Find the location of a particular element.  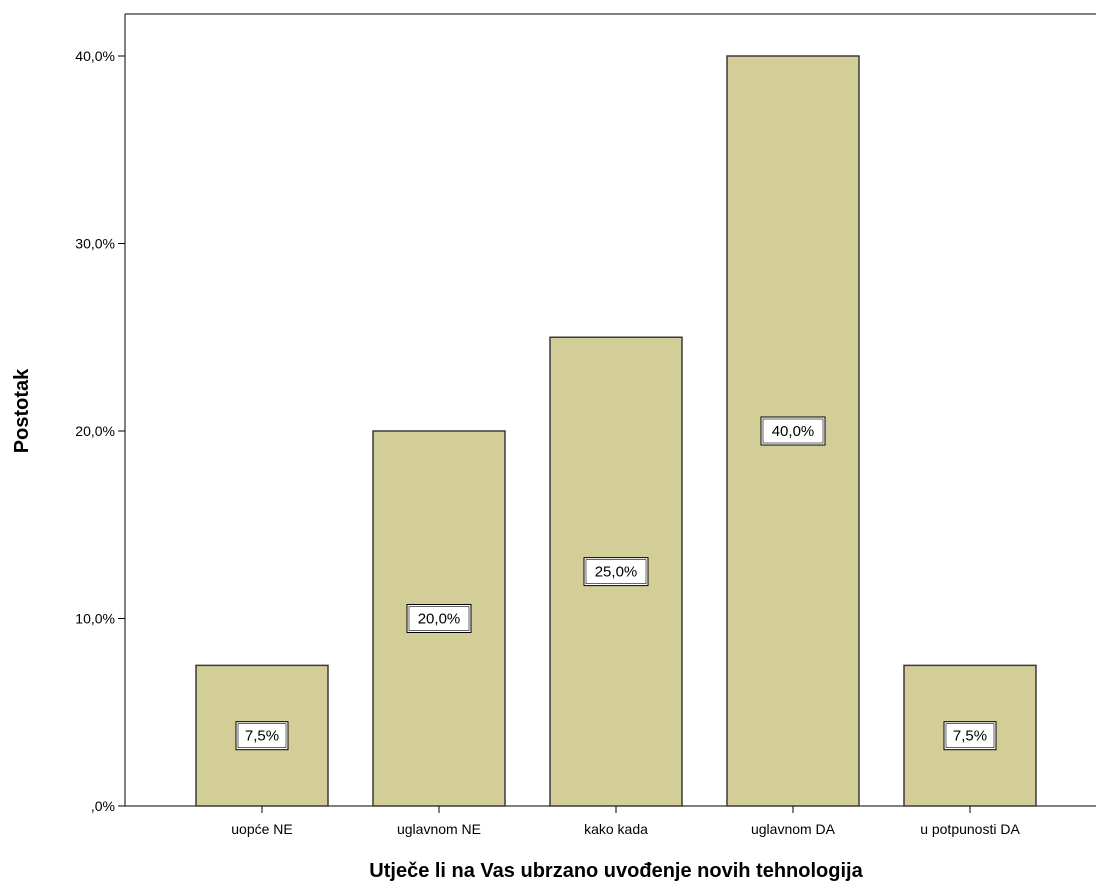

data-label: 20,0% is located at coordinates (439, 618).